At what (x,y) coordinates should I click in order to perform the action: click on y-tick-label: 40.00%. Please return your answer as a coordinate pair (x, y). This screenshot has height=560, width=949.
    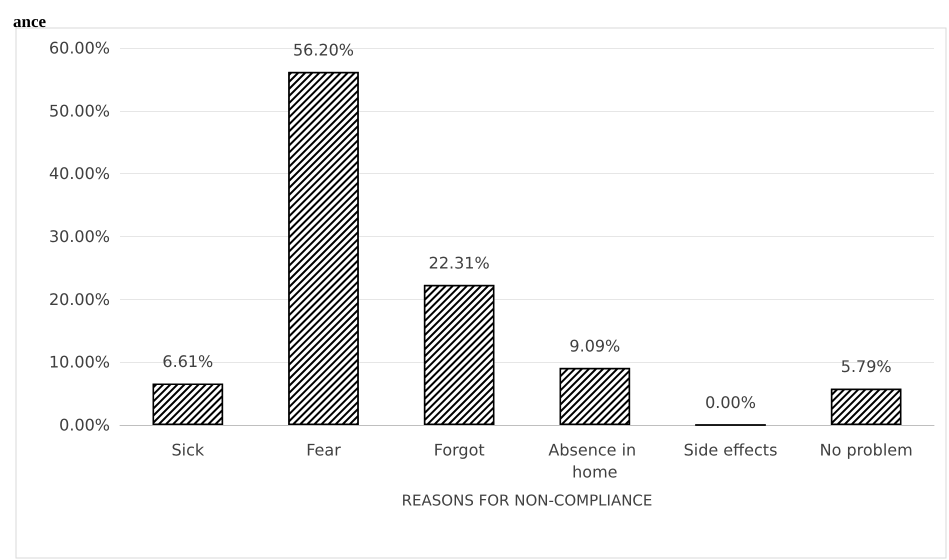
    Looking at the image, I should click on (79, 174).